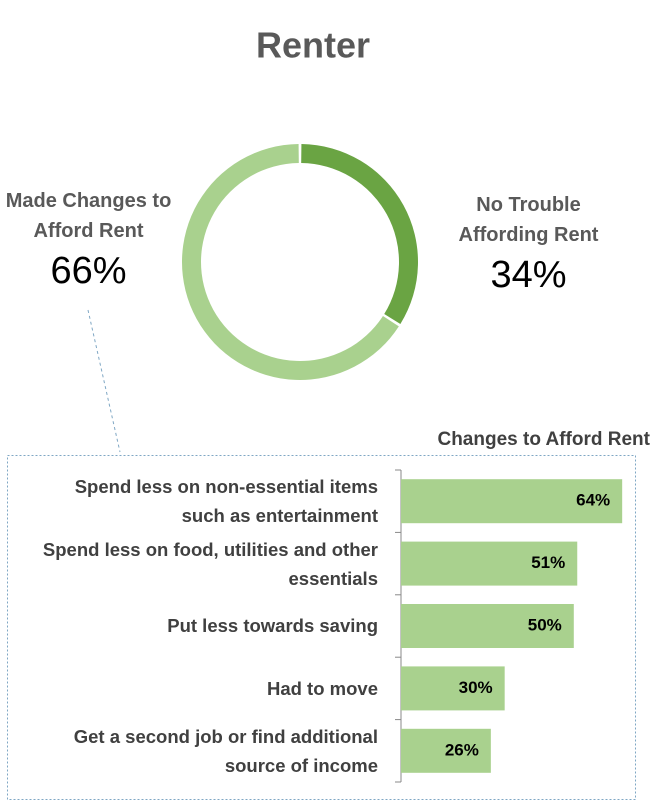  I want to click on donut-title: Renter, so click(313, 45).